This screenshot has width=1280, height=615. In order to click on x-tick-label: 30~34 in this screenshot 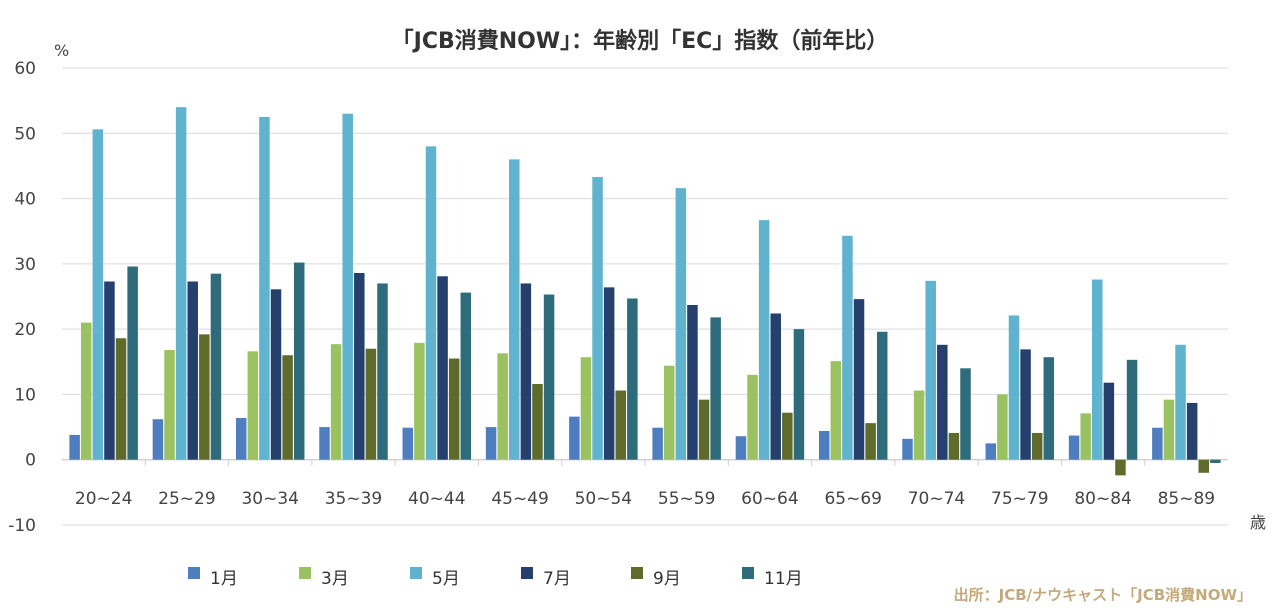, I will do `click(270, 499)`.